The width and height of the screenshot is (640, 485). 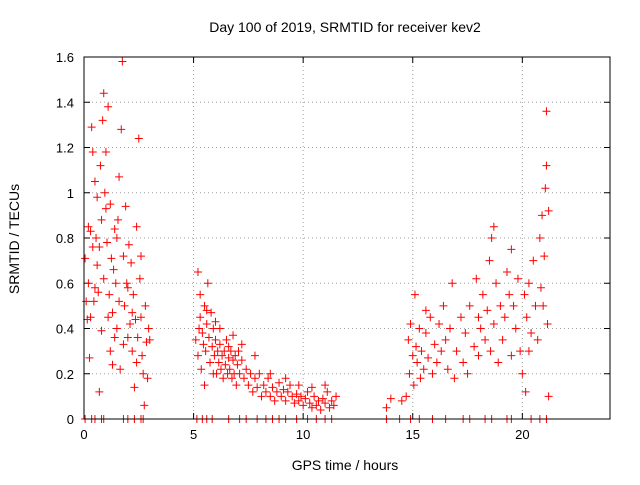 What do you see at coordinates (70, 193) in the screenshot?
I see `y-tick-label: 1` at bounding box center [70, 193].